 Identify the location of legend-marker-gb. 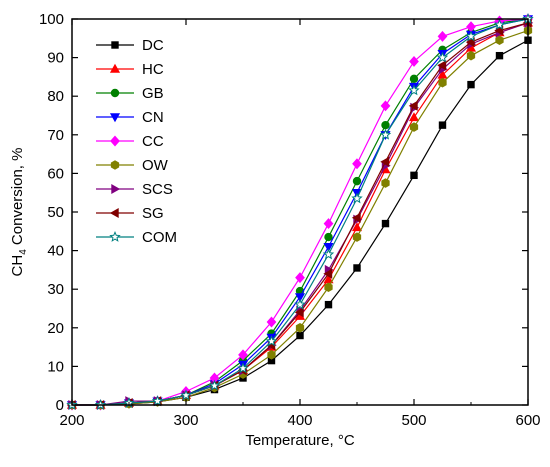
(115, 93).